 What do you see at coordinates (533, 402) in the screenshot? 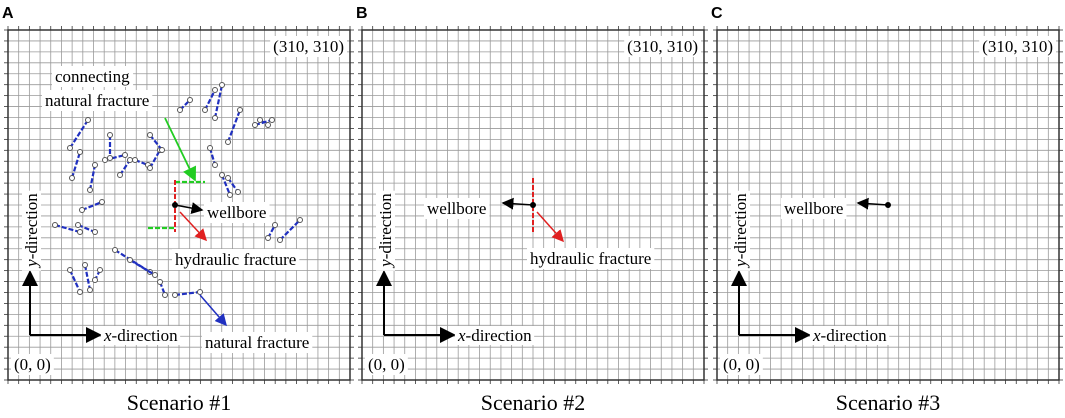
I see `caption: Scenario #2` at bounding box center [533, 402].